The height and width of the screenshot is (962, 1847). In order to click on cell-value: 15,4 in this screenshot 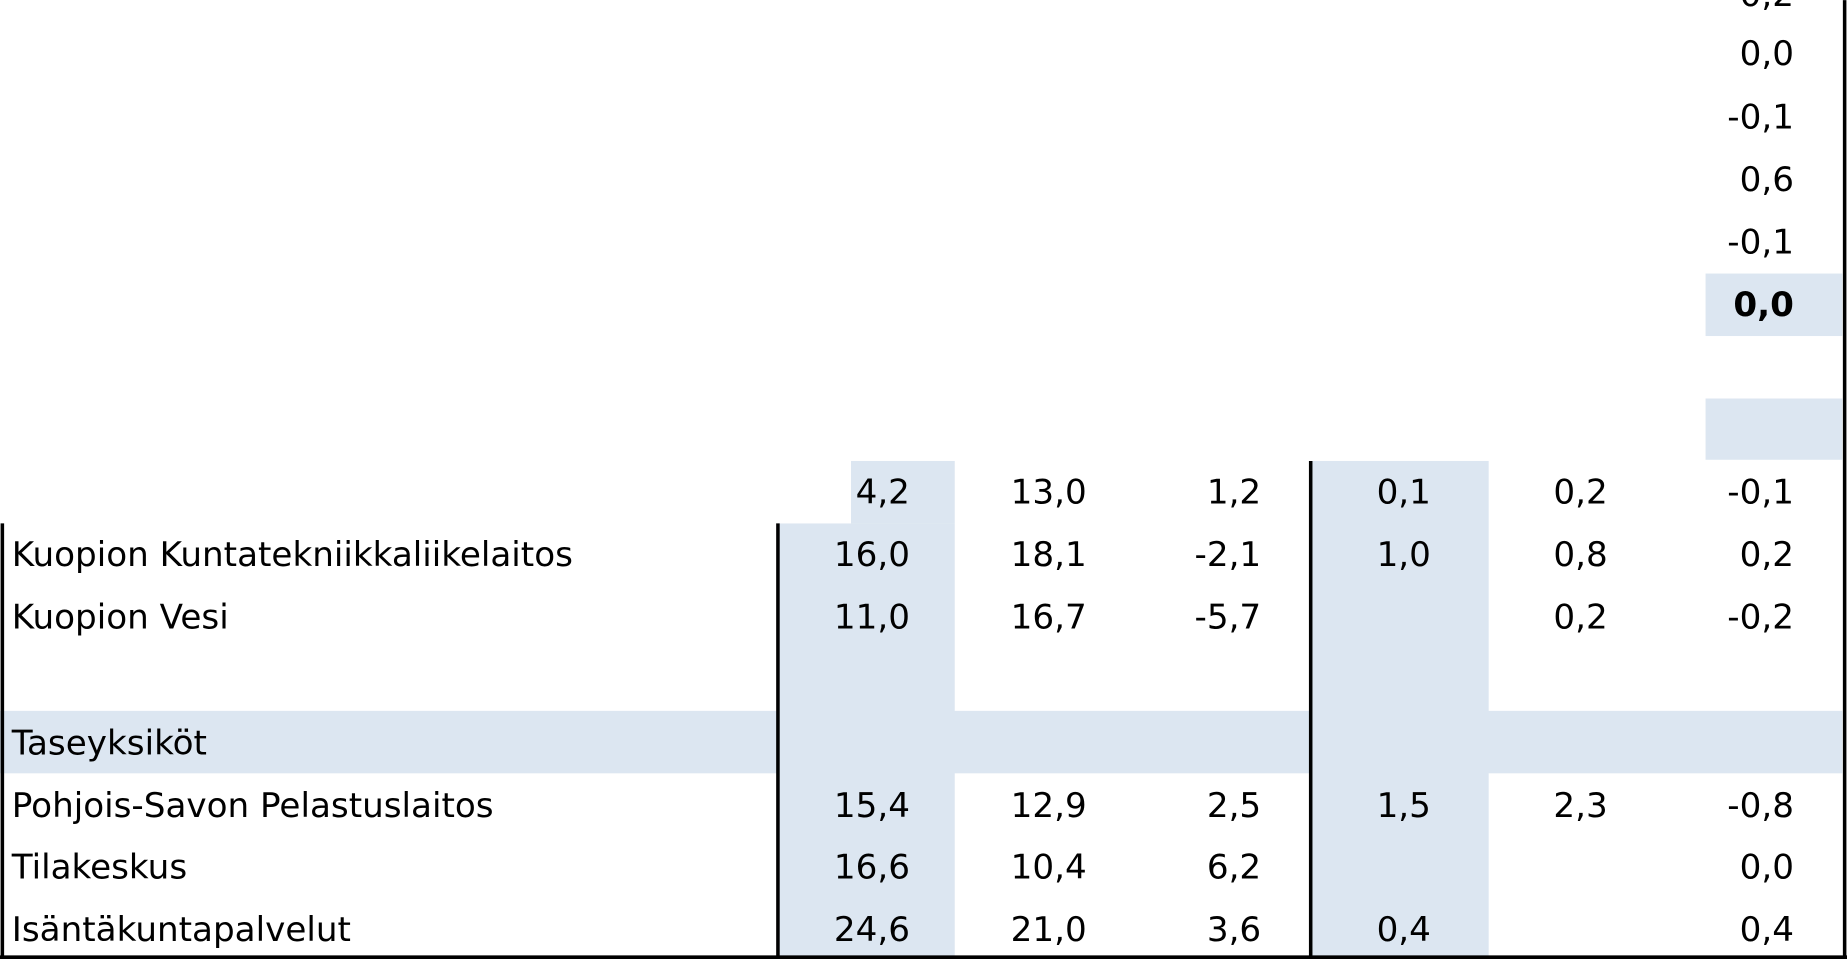, I will do `click(872, 806)`.